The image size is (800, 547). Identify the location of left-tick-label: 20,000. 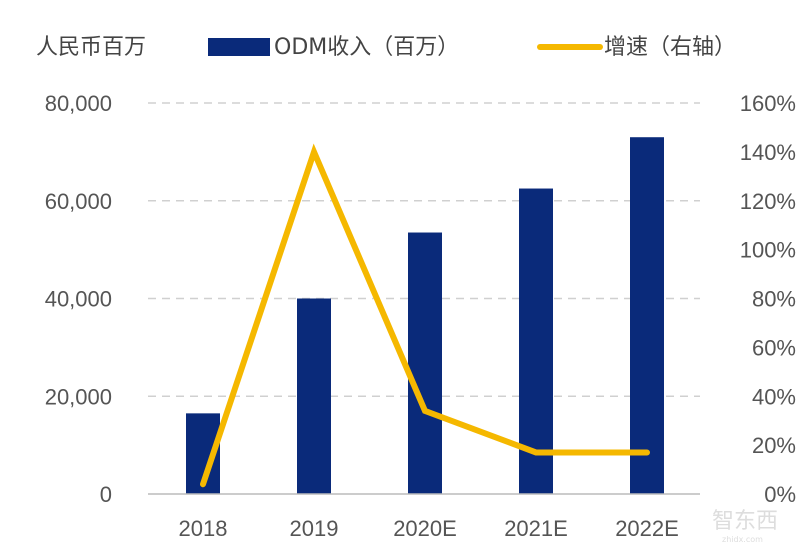
(78, 396).